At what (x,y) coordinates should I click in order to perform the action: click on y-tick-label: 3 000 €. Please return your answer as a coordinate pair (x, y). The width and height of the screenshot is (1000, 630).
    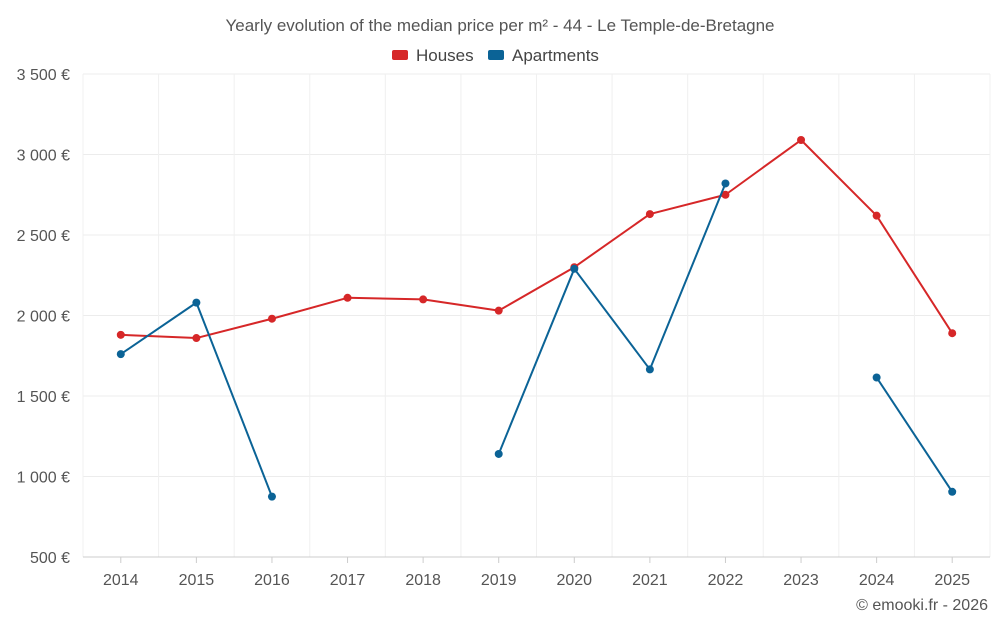
    Looking at the image, I should click on (43, 156).